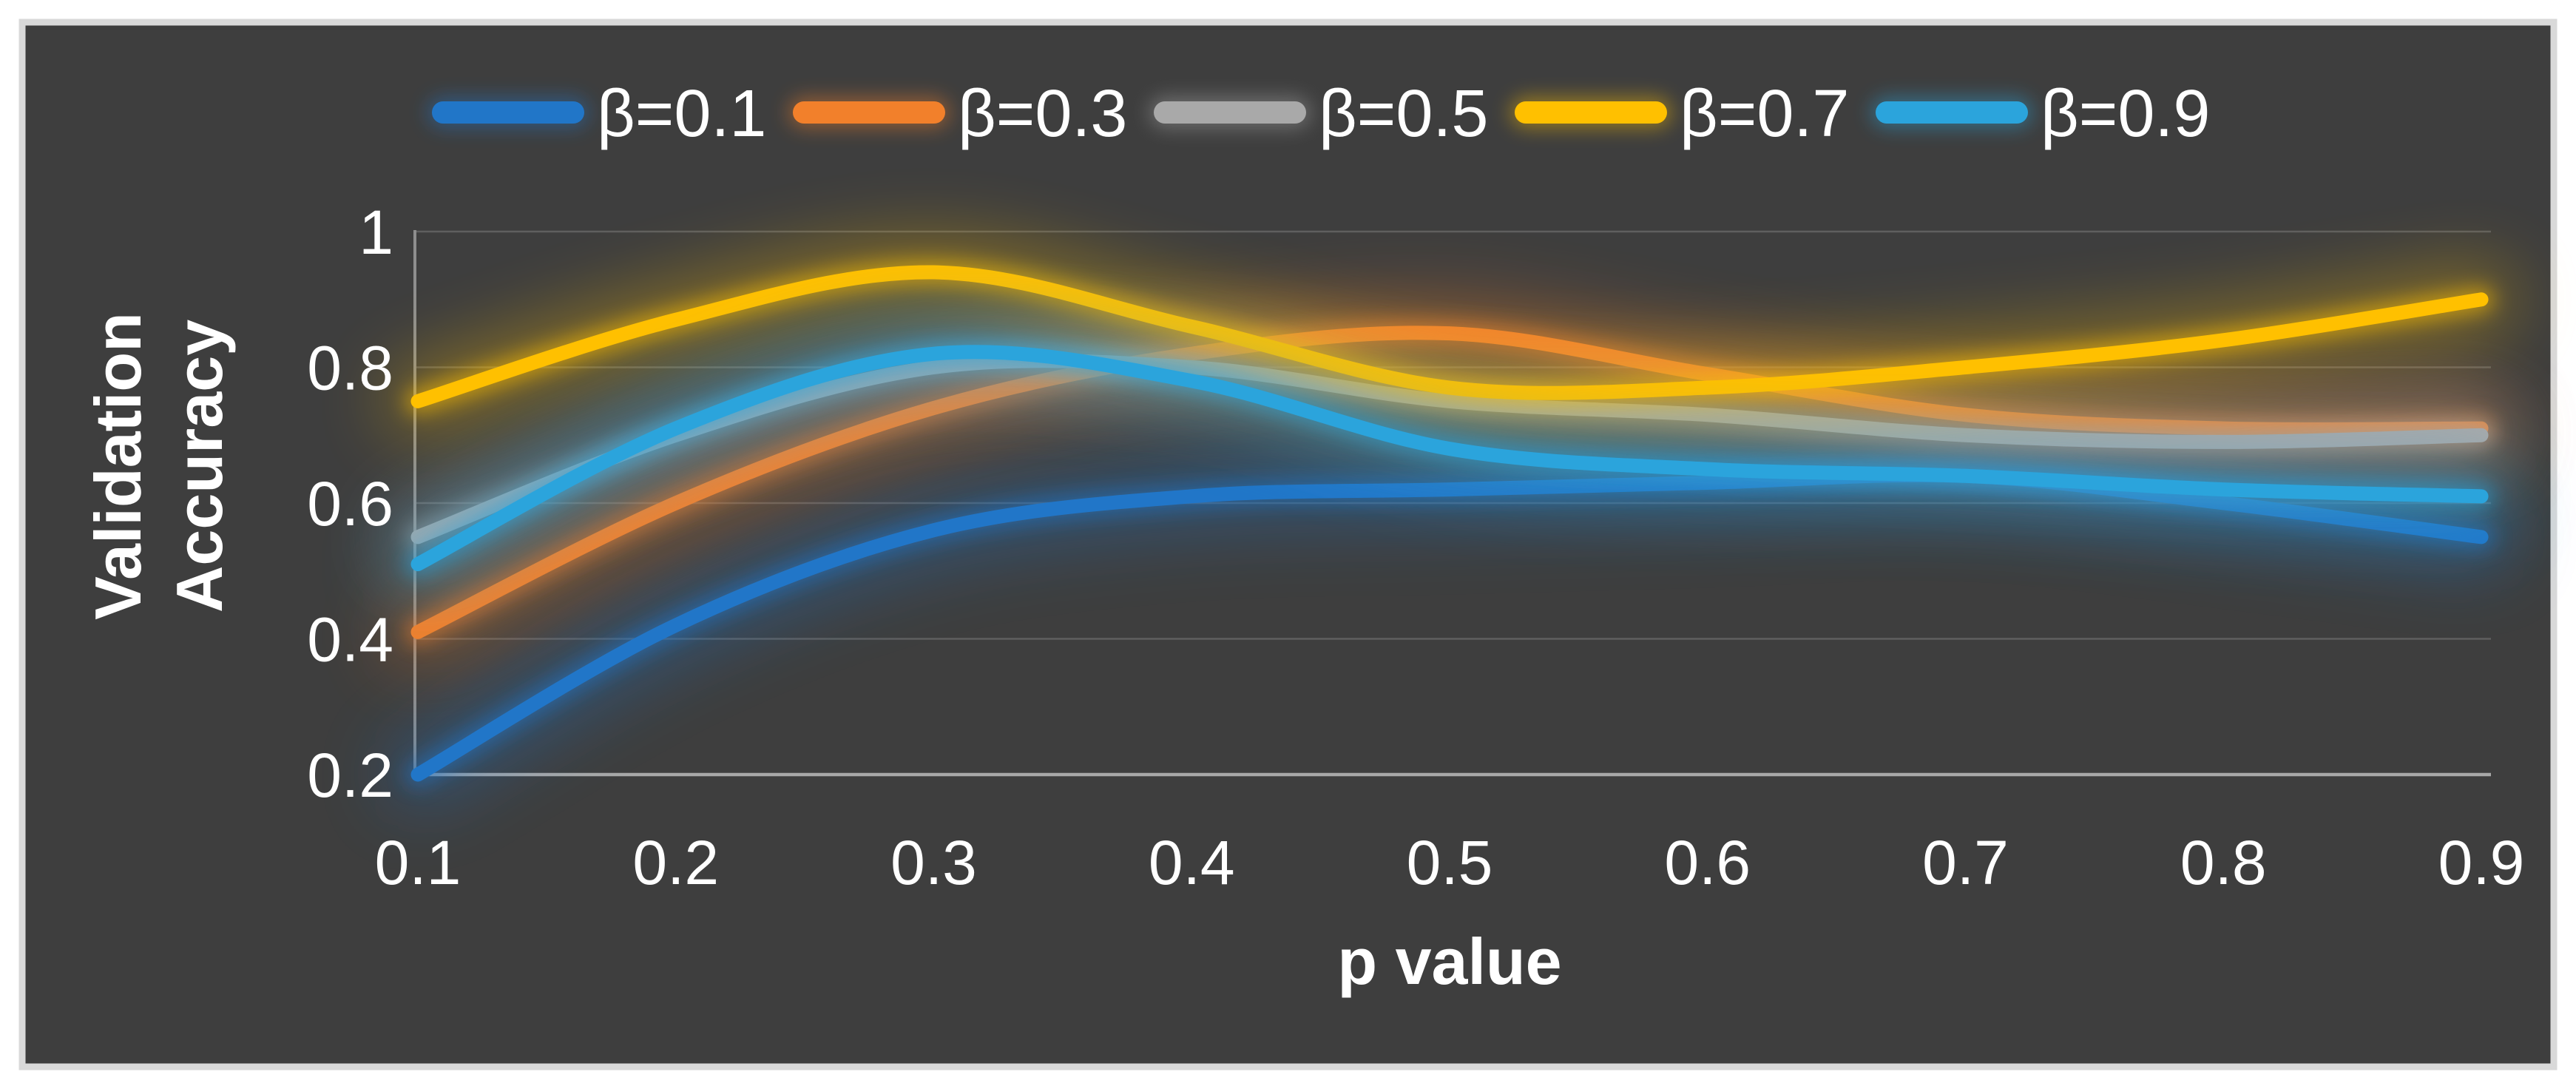 The width and height of the screenshot is (2576, 1089). I want to click on legend-item-beta-0.5: β=0.5, so click(1318, 114).